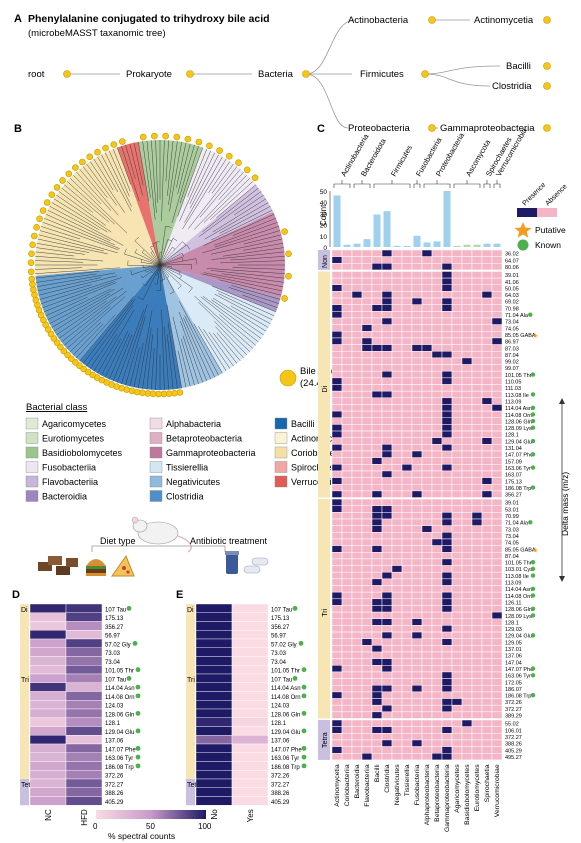 The image size is (581, 843). I want to click on bar-y-tick: 40, so click(324, 203).